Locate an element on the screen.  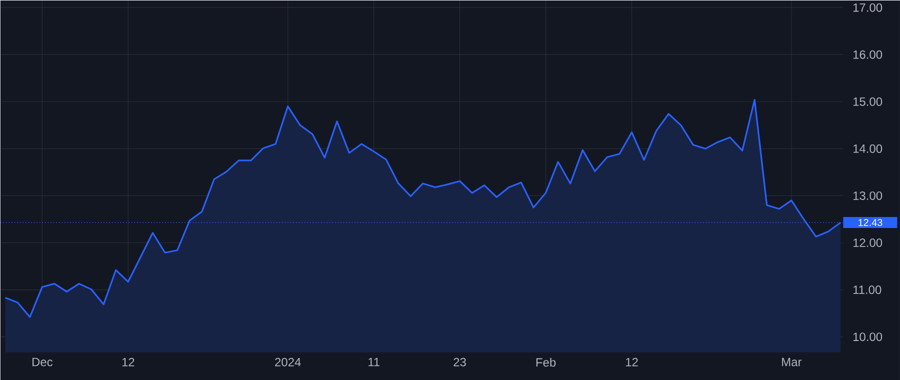
x-tick-label: Feb is located at coordinates (546, 362).